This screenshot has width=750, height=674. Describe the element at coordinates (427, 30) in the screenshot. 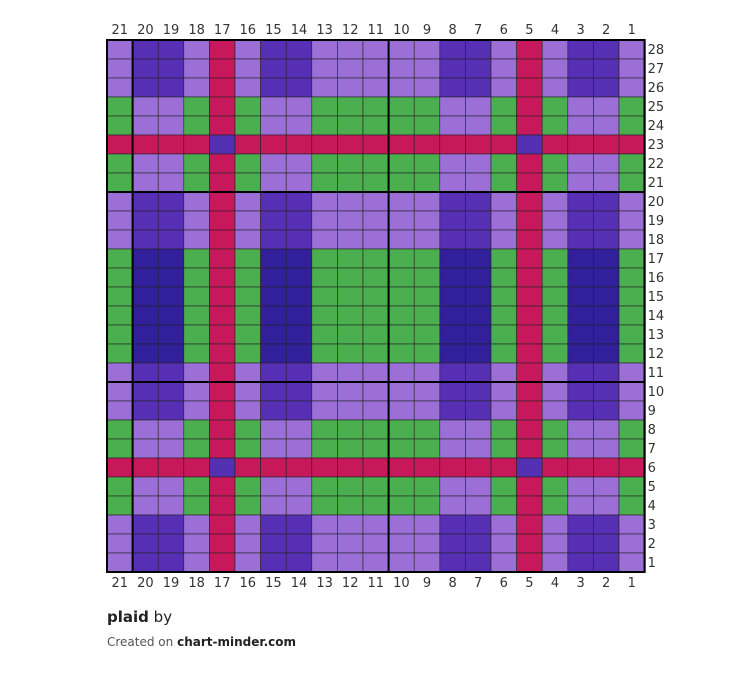

I see `column-label-top: 9` at that location.